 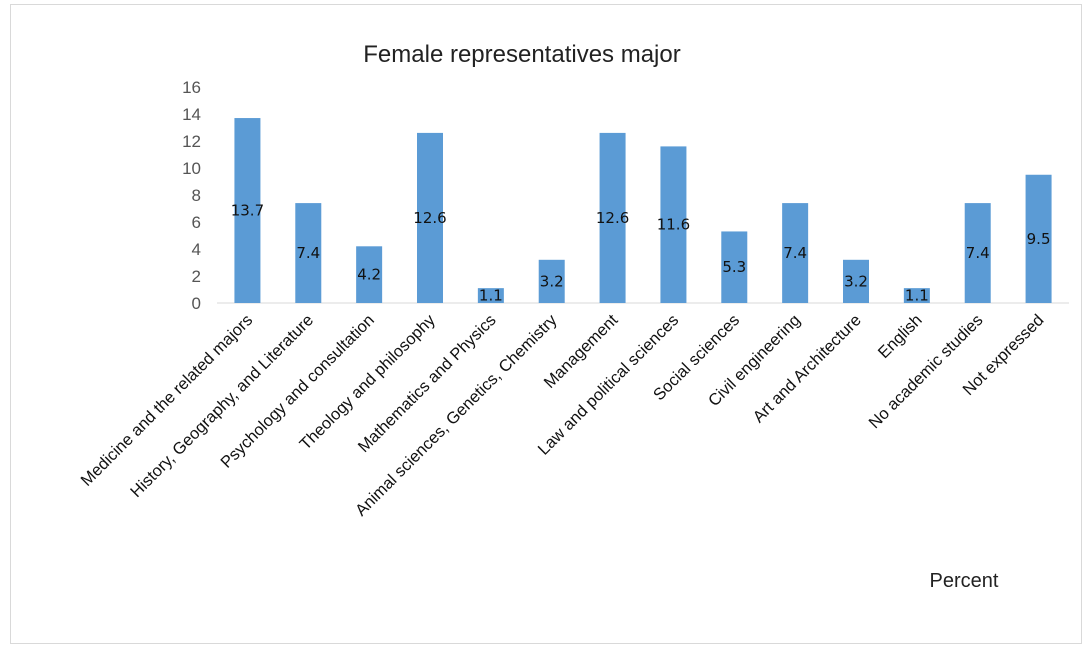 What do you see at coordinates (196, 276) in the screenshot?
I see `y-tick-label: 2` at bounding box center [196, 276].